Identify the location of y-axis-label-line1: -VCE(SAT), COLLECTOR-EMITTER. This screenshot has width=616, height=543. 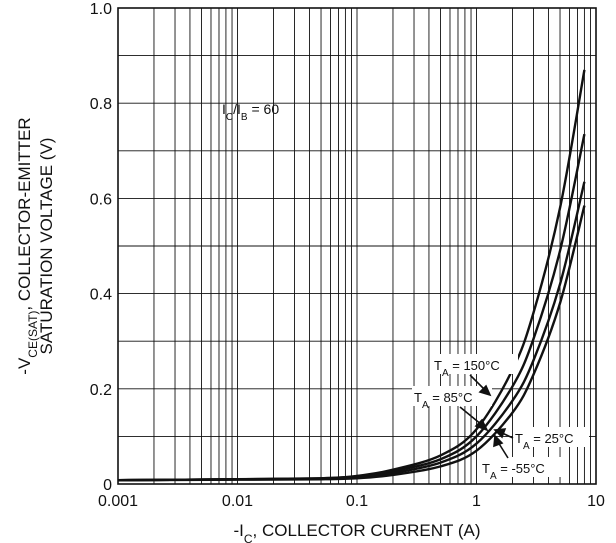
(27, 245).